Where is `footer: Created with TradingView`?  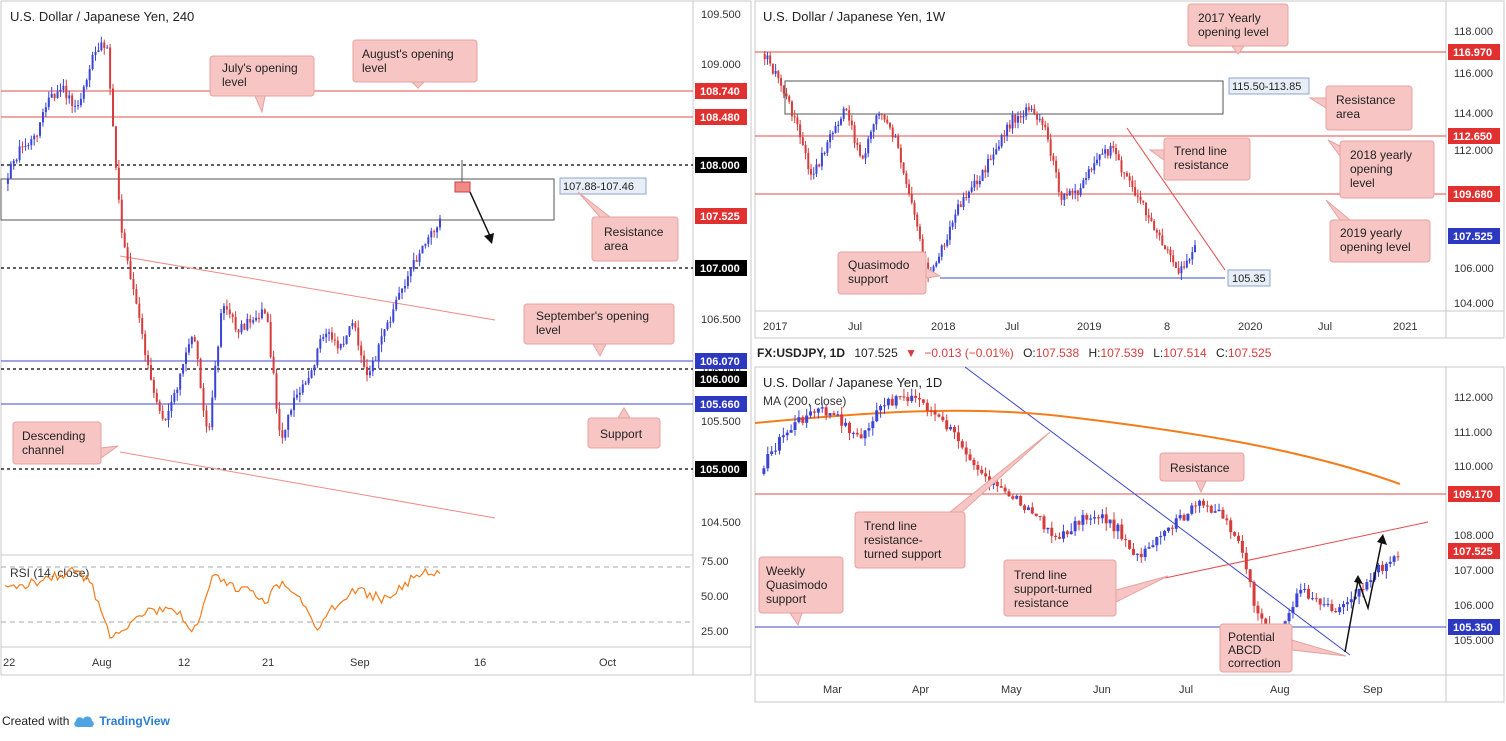 footer: Created with TradingView is located at coordinates (86, 721).